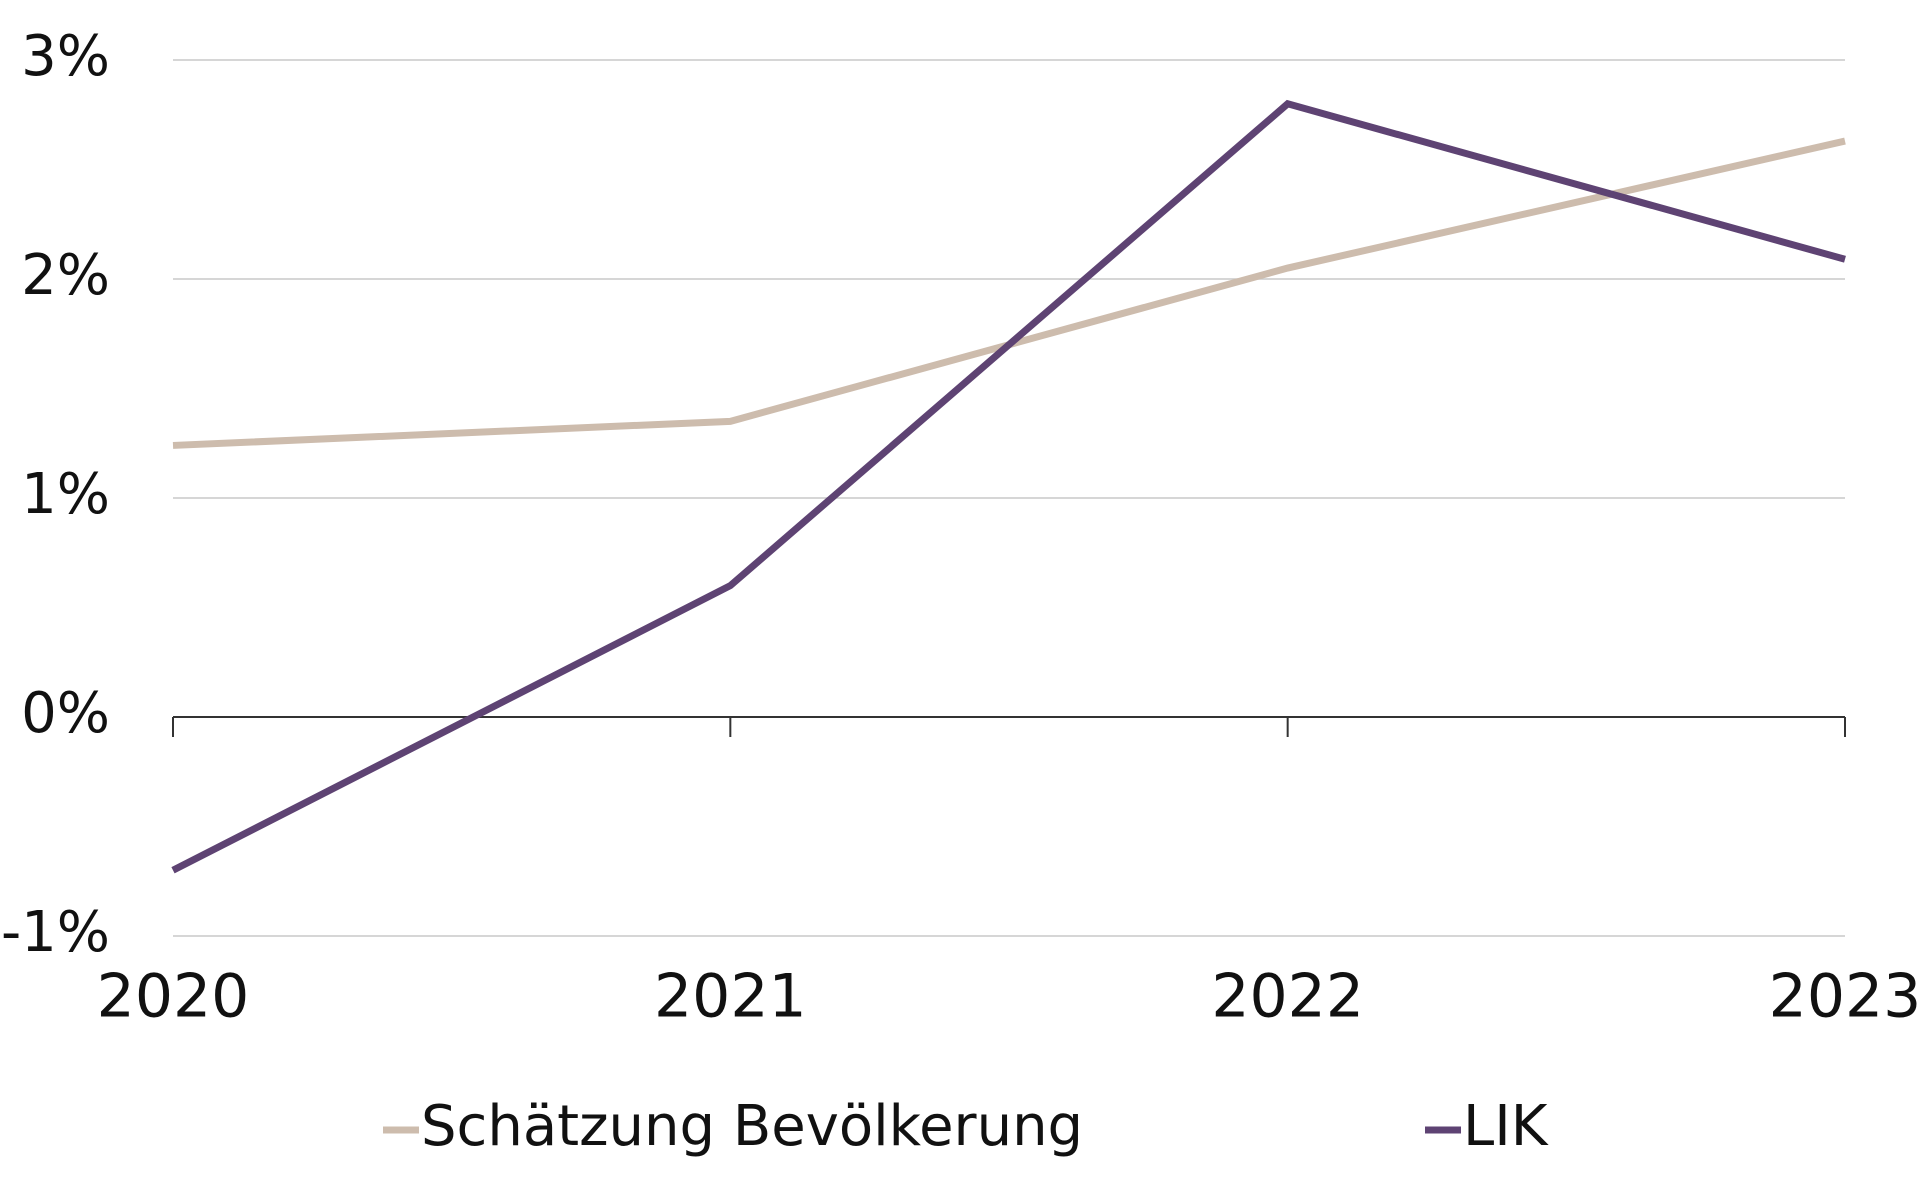 The height and width of the screenshot is (1200, 1920). I want to click on legend-label: LIK, so click(1506, 1126).